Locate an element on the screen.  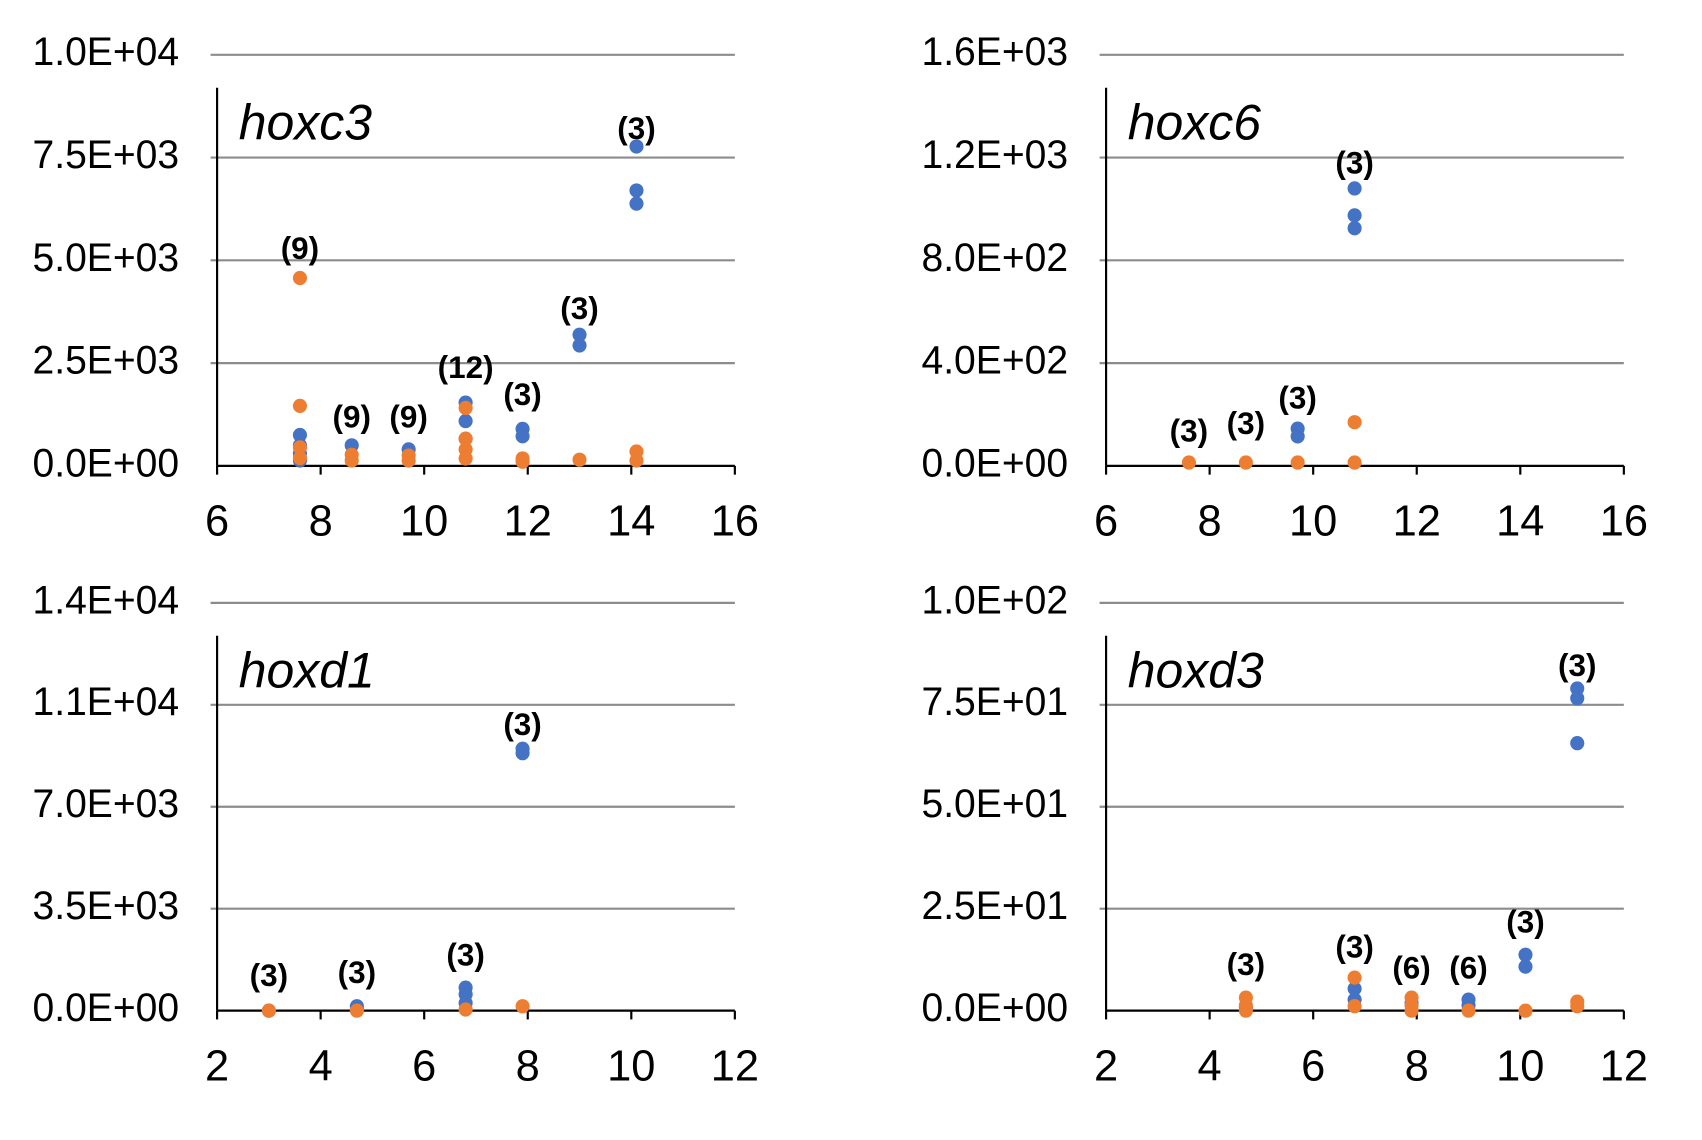
y-tick-label: 1.4E+04 is located at coordinates (105, 600).